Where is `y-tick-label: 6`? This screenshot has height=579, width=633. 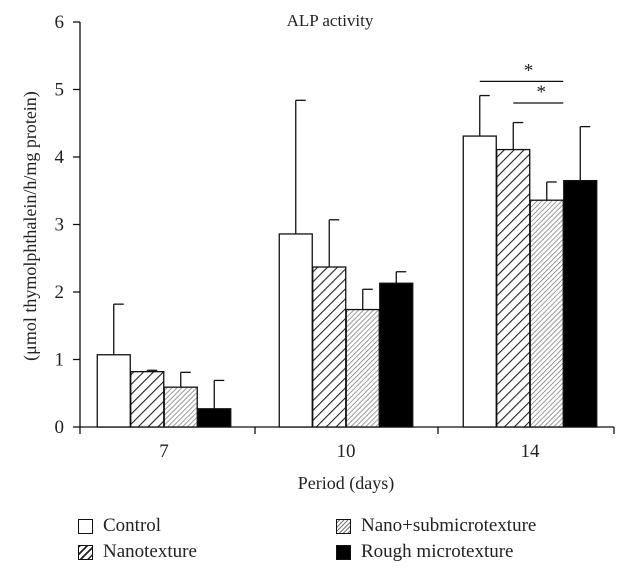
y-tick-label: 6 is located at coordinates (60, 22).